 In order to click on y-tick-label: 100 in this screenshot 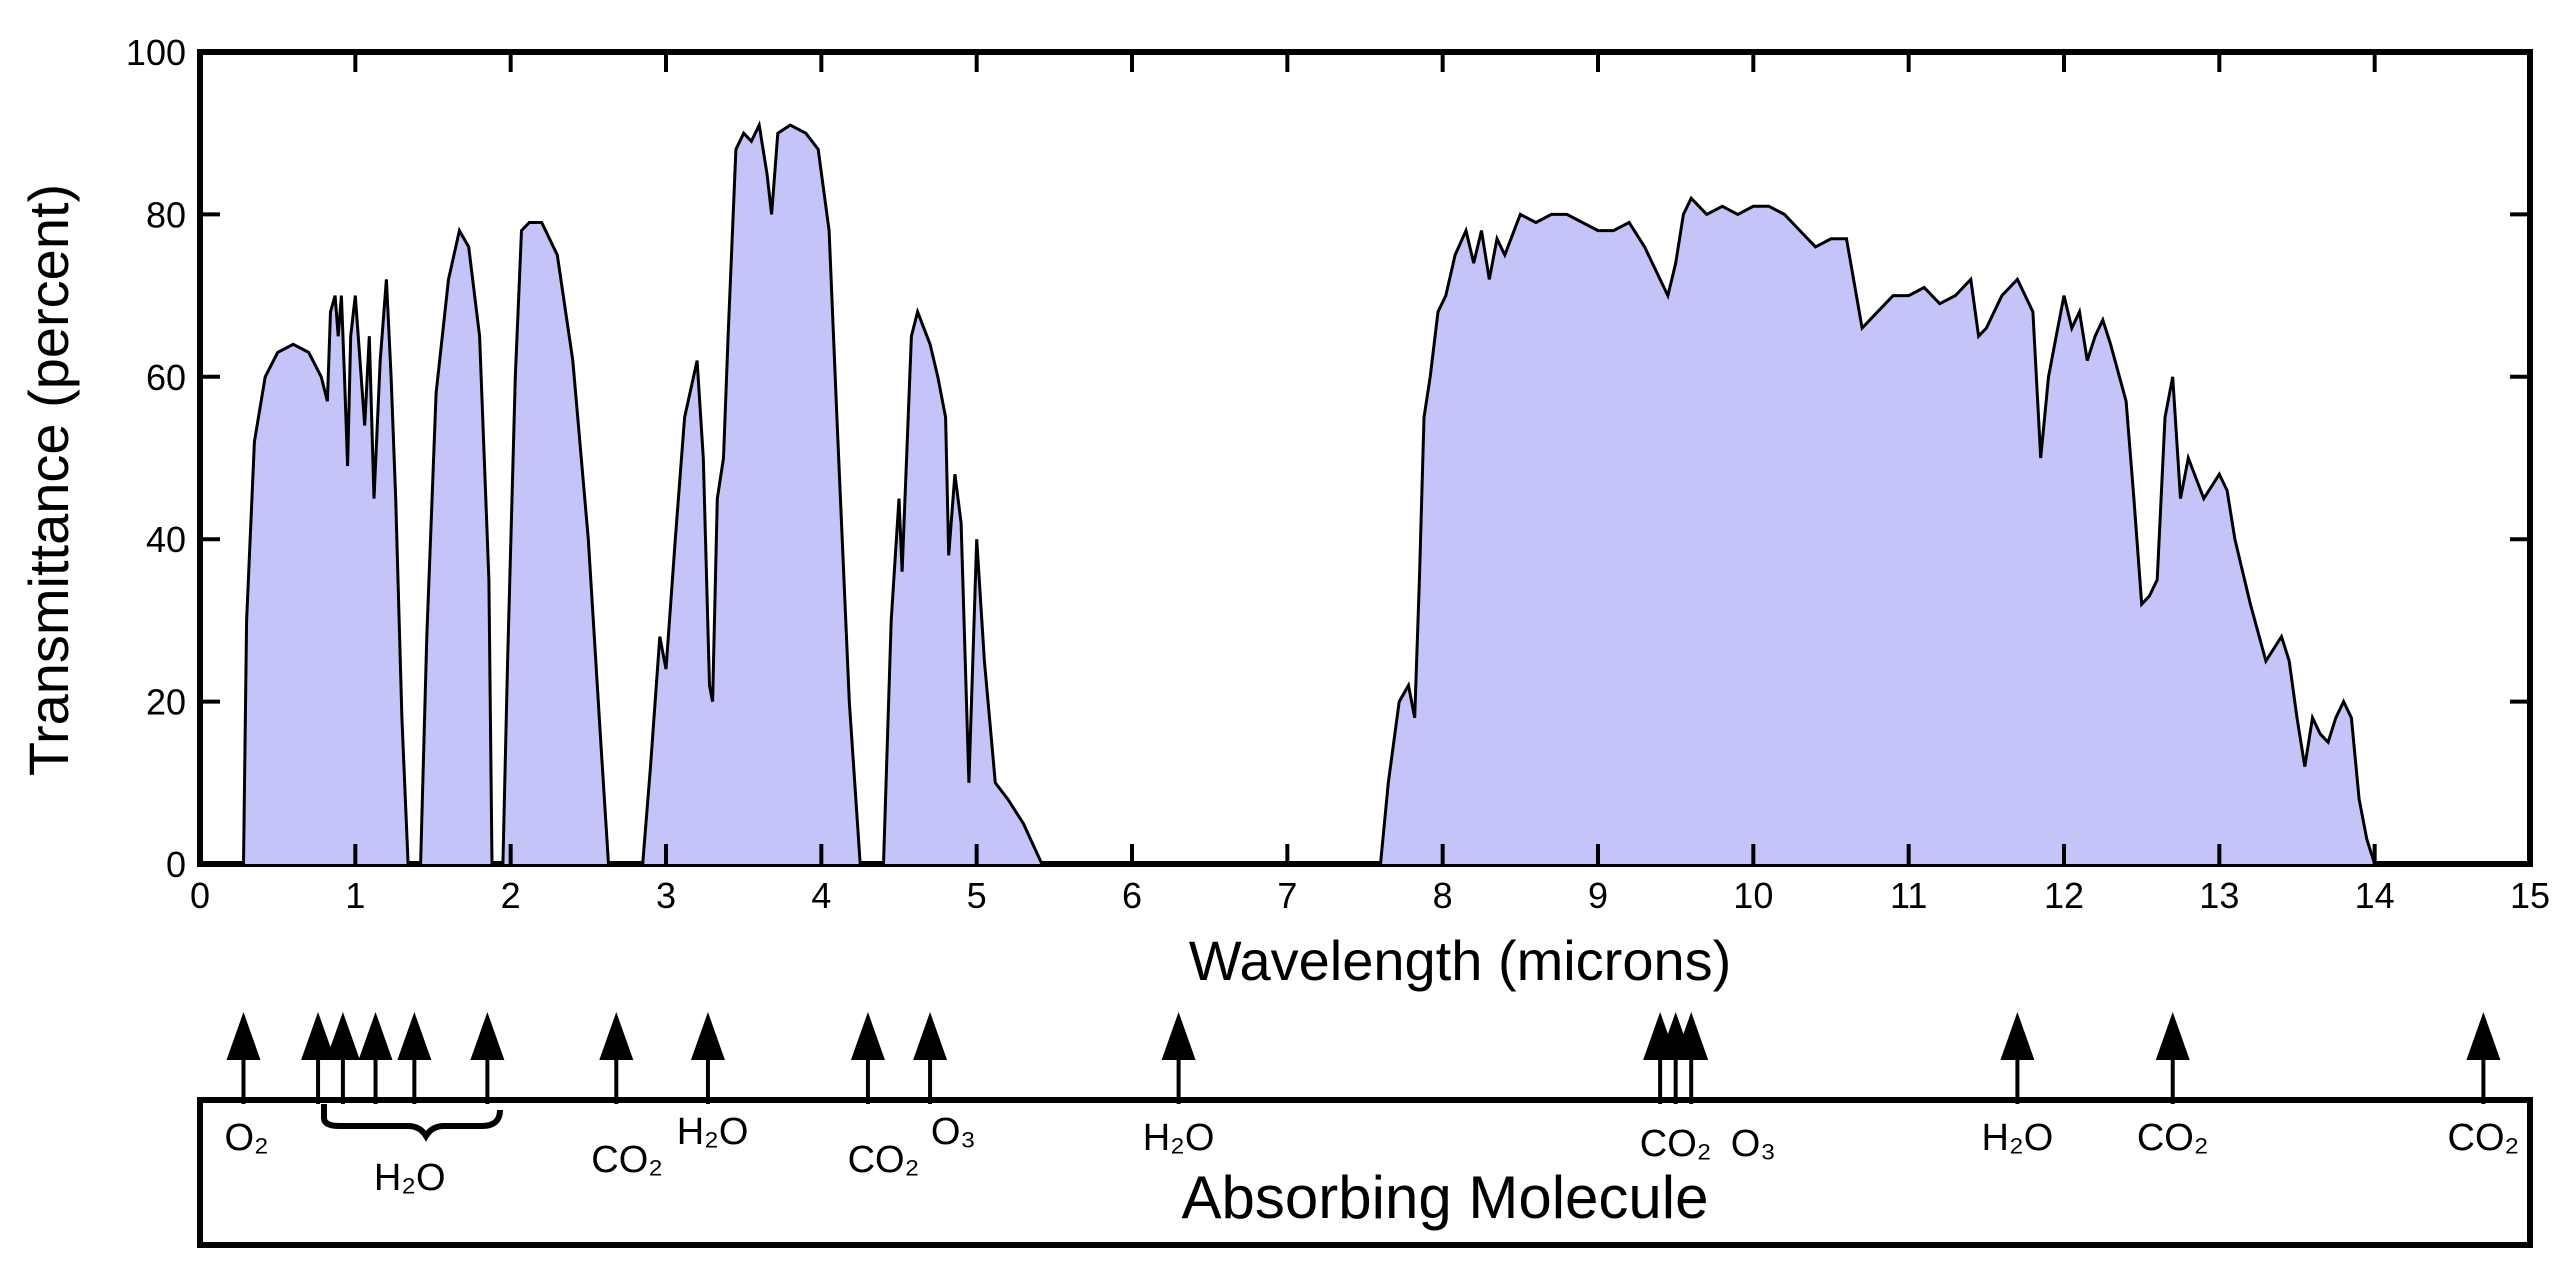, I will do `click(156, 52)`.